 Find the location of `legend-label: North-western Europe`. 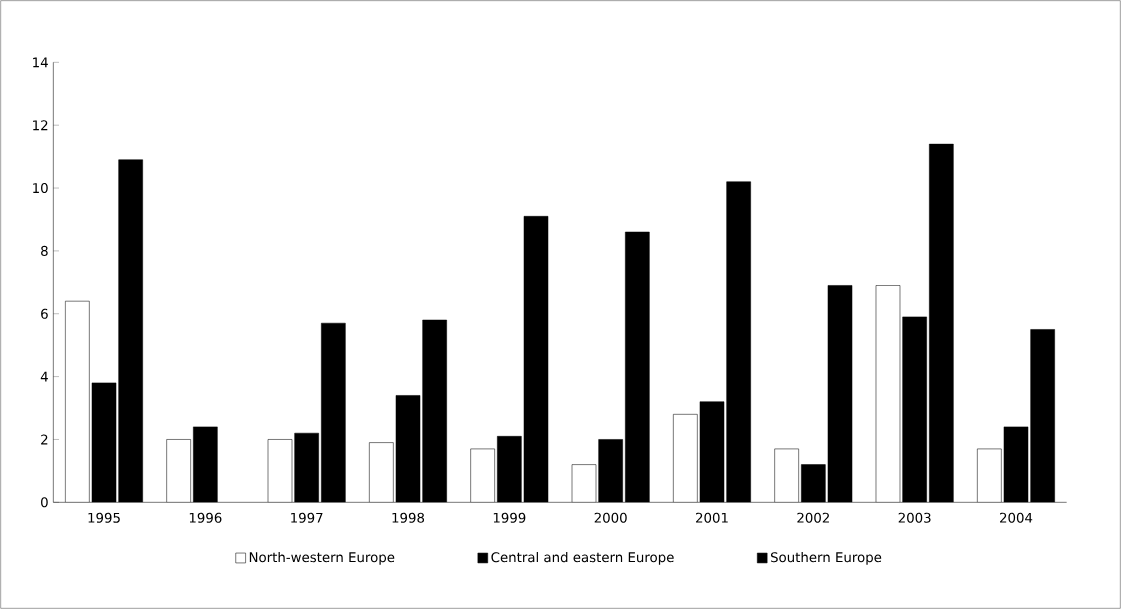

legend-label: North-western Europe is located at coordinates (322, 558).